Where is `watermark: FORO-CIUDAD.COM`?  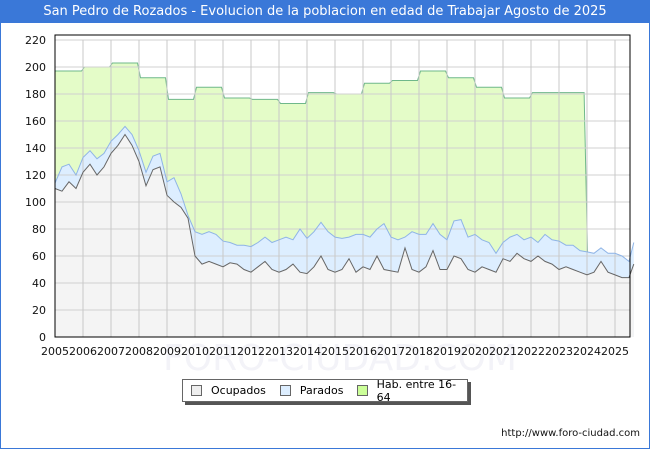 watermark: FORO-CIUDAD.COM is located at coordinates (340, 358).